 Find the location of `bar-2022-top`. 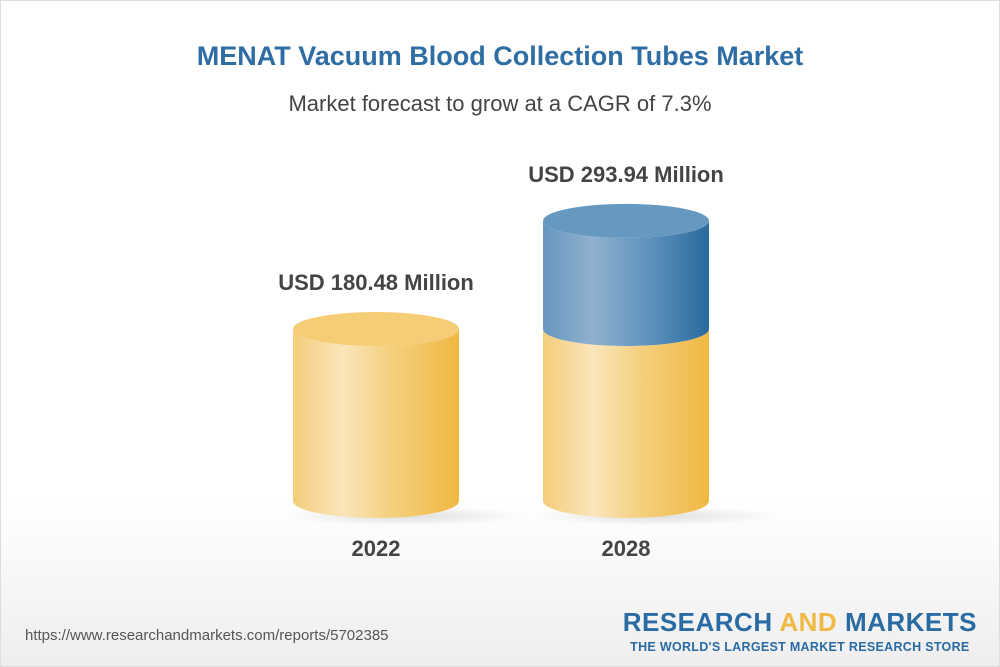

bar-2022-top is located at coordinates (376, 329).